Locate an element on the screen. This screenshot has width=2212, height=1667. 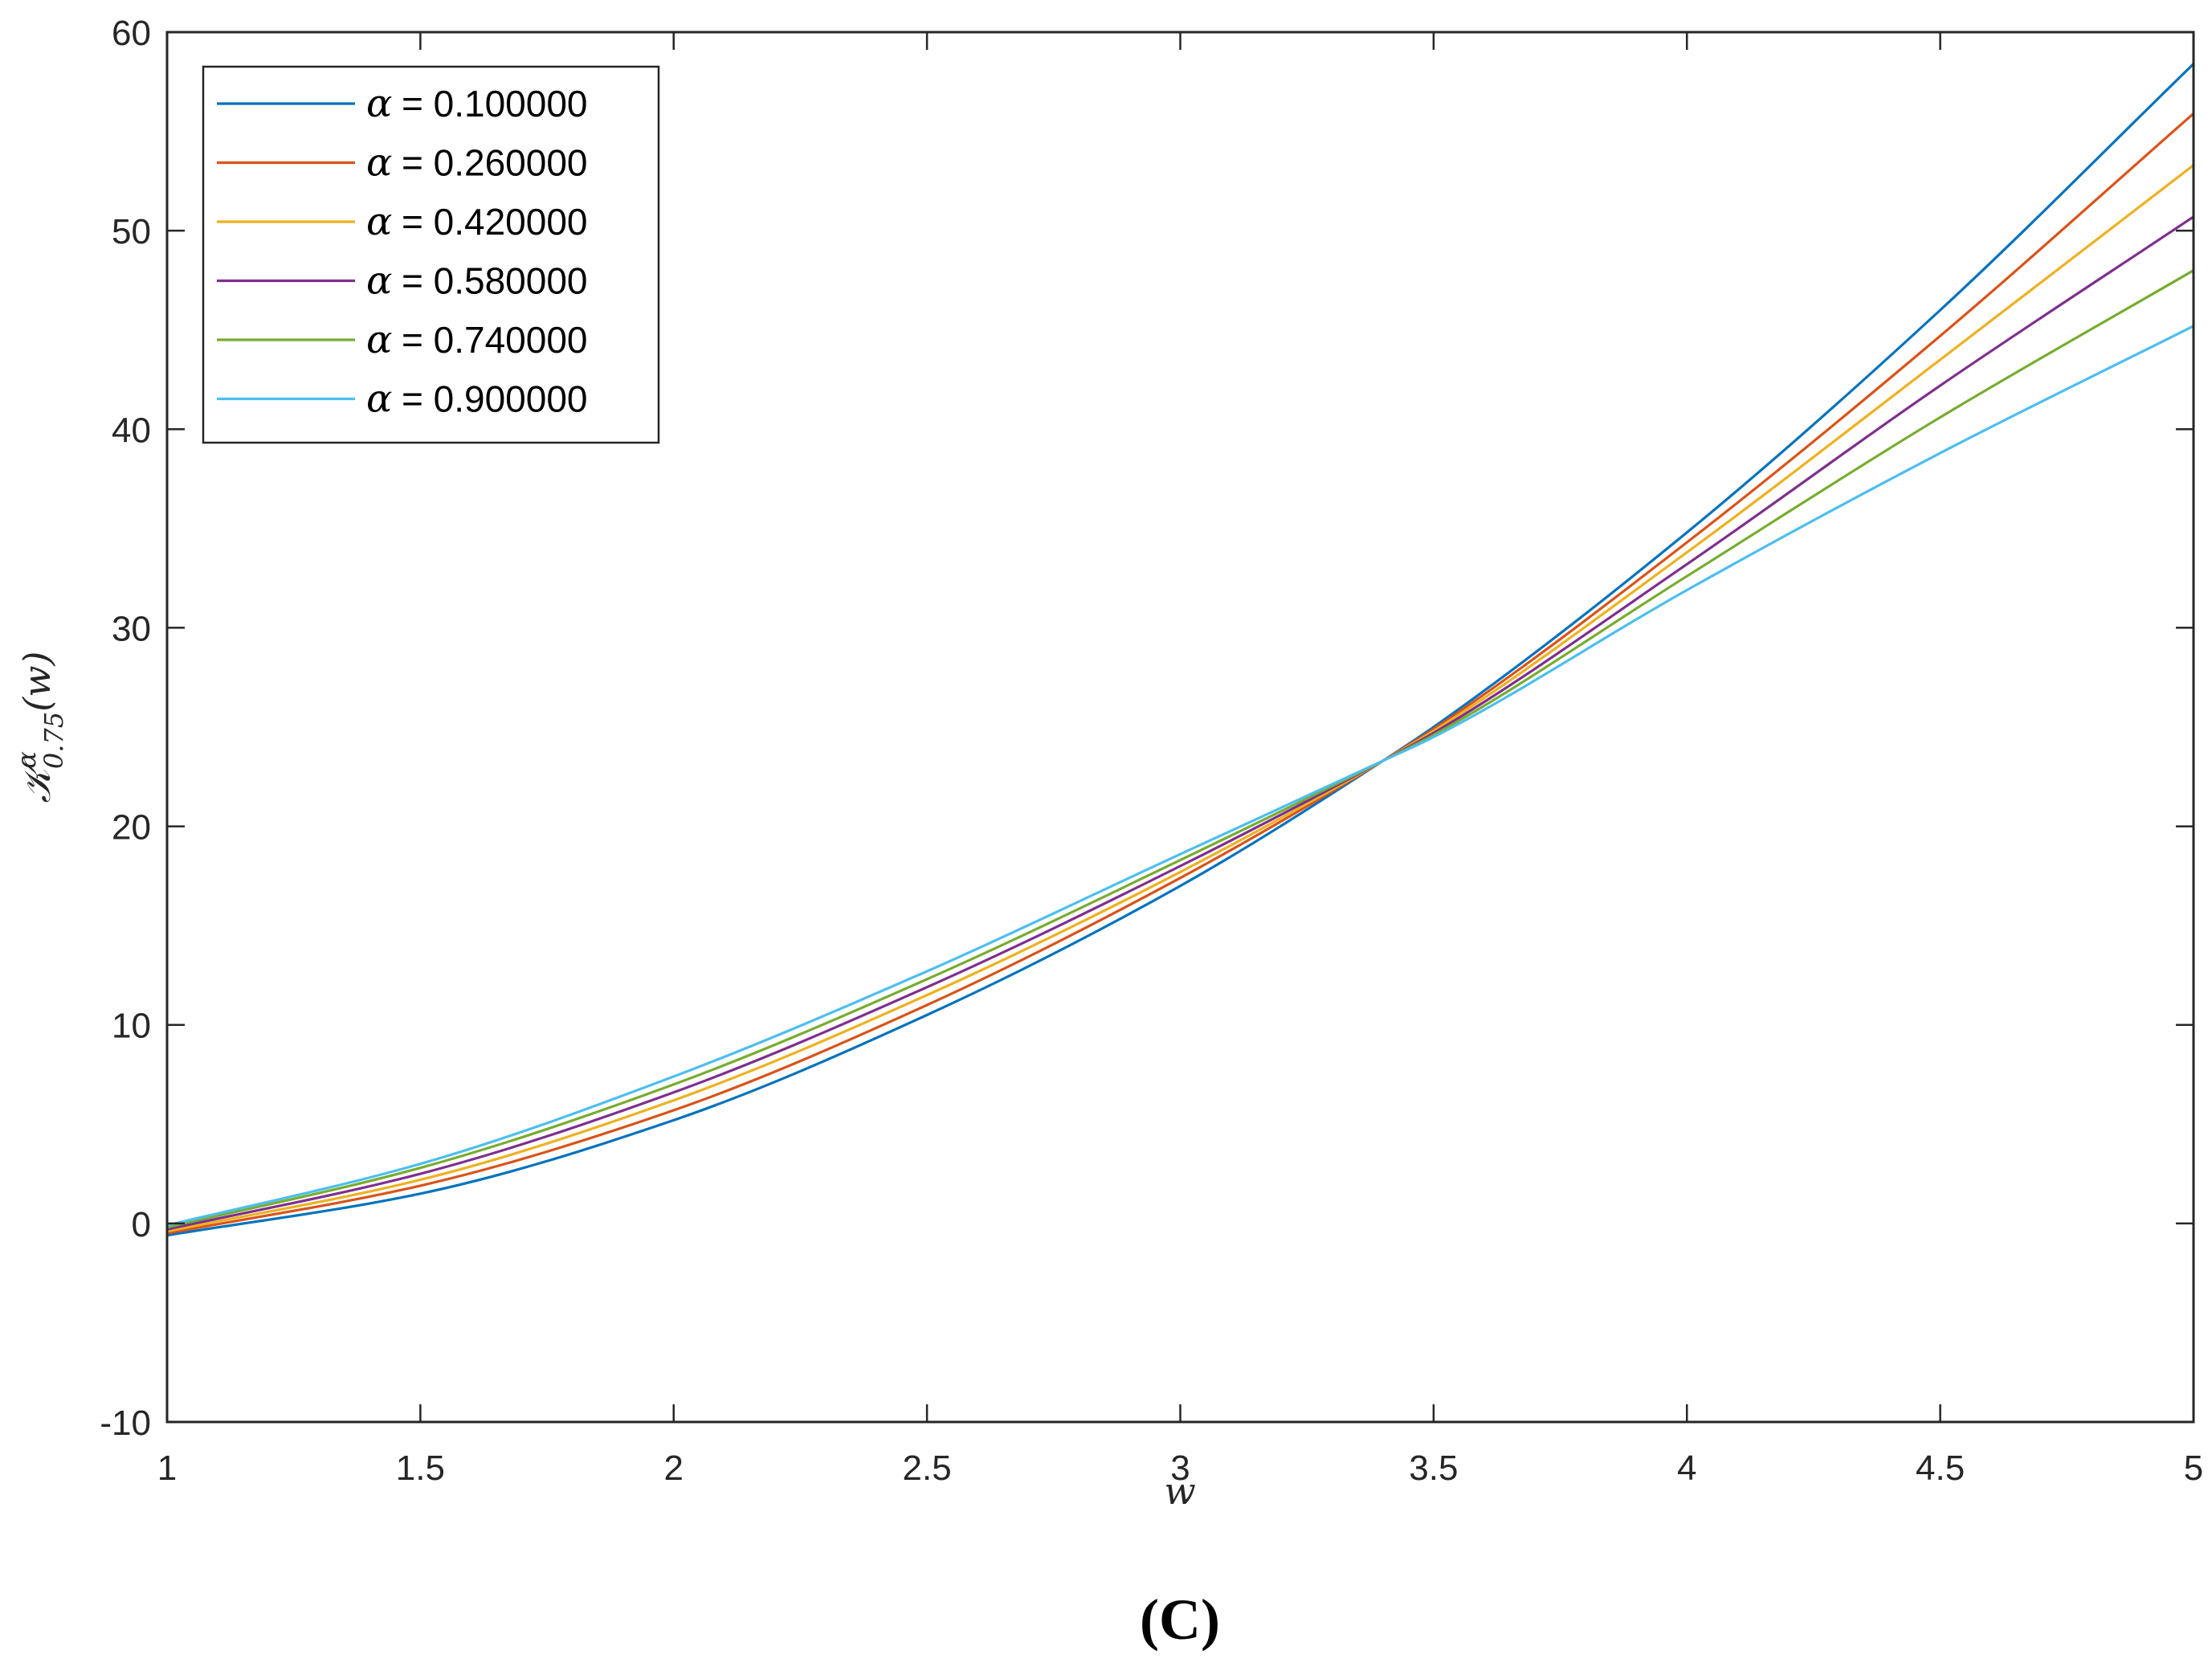
y-tick-label: 10 is located at coordinates (131, 1026).